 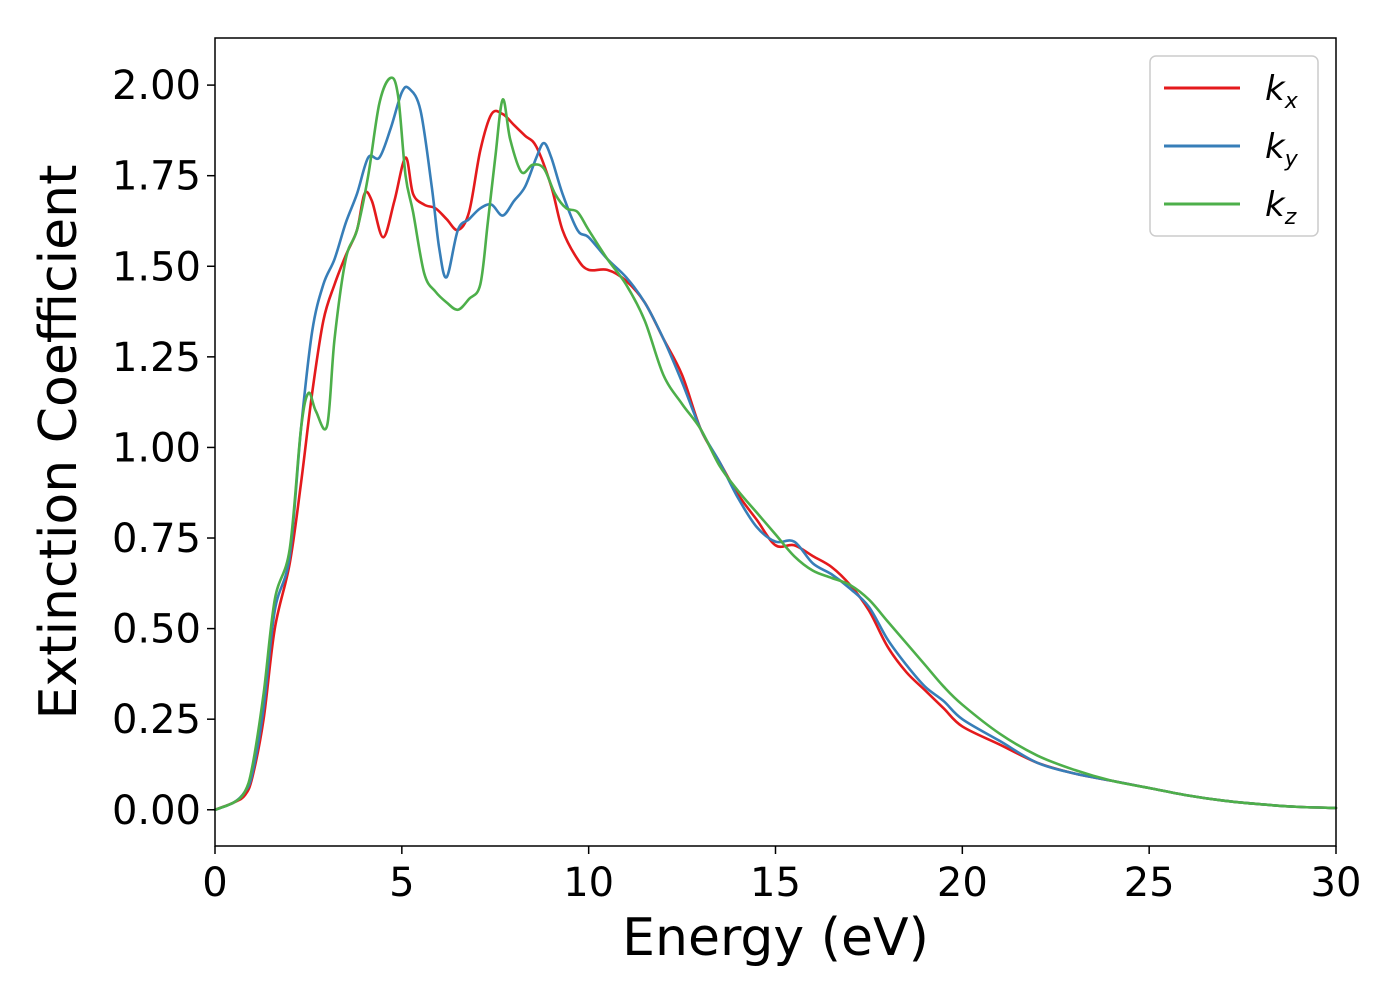 What do you see at coordinates (1282, 149) in the screenshot?
I see `legend-label-ky: ky` at bounding box center [1282, 149].